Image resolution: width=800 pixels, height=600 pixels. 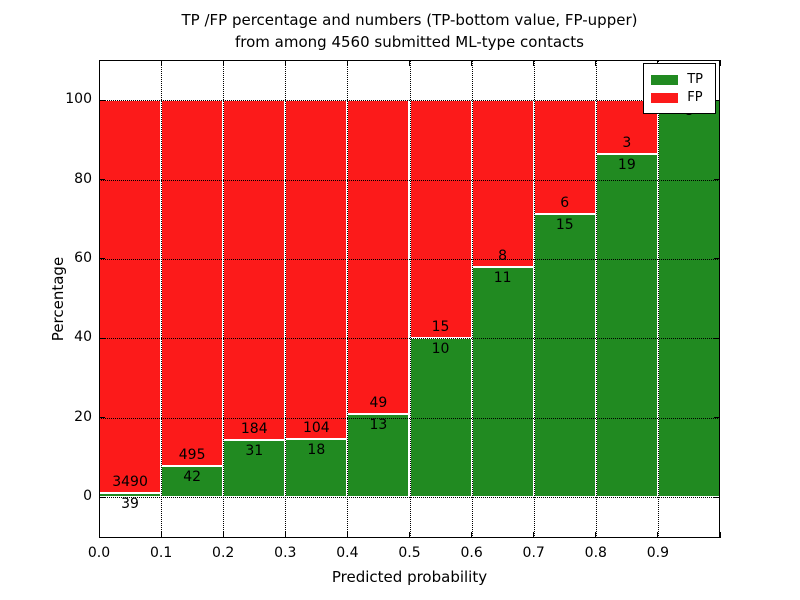 I want to click on x-tick-label: 0.7, so click(x=533, y=553).